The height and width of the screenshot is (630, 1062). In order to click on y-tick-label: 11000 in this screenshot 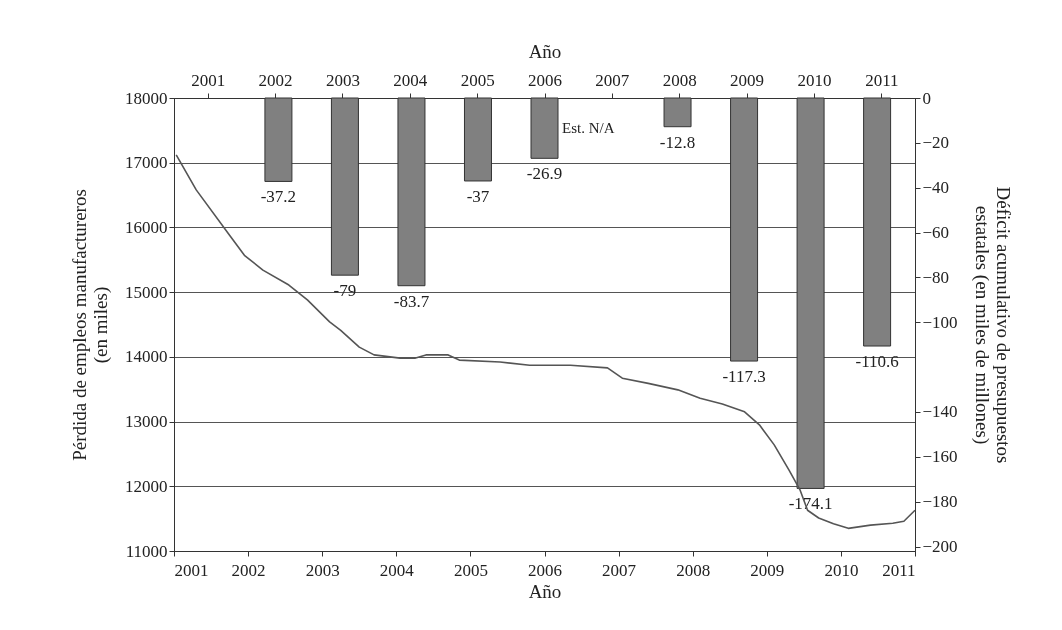, I will do `click(146, 551)`.